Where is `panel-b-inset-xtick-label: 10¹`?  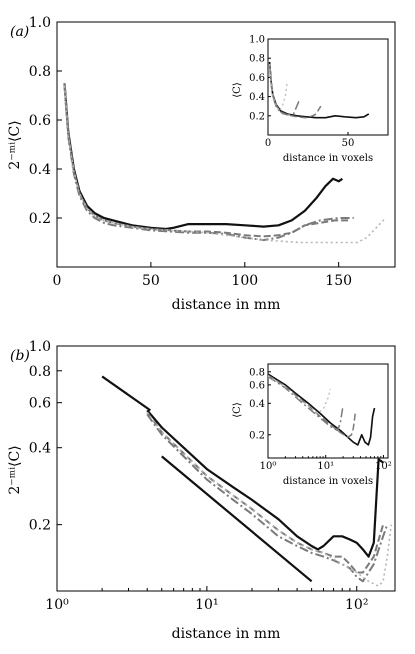
panel-b-inset-xtick-label: 10¹ is located at coordinates (325, 466).